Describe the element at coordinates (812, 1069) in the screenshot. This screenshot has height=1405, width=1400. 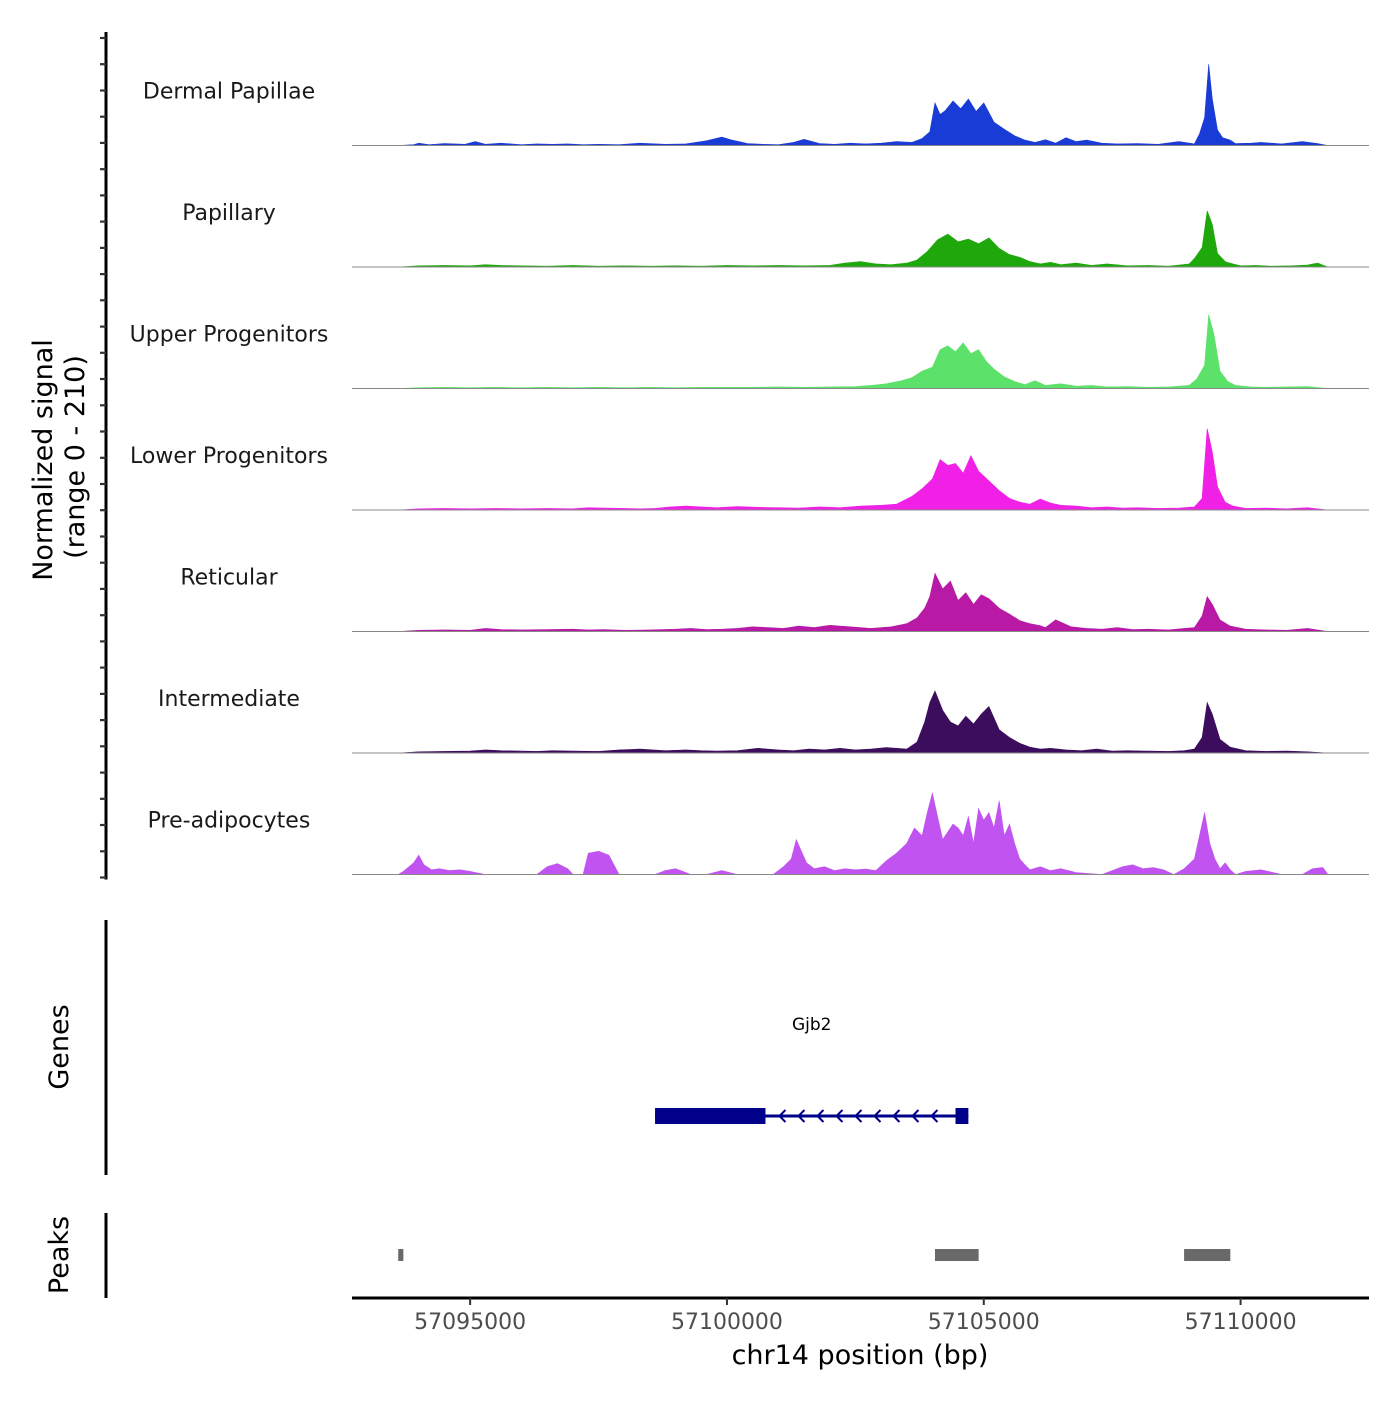
I see `gene-track: Gjb2` at that location.